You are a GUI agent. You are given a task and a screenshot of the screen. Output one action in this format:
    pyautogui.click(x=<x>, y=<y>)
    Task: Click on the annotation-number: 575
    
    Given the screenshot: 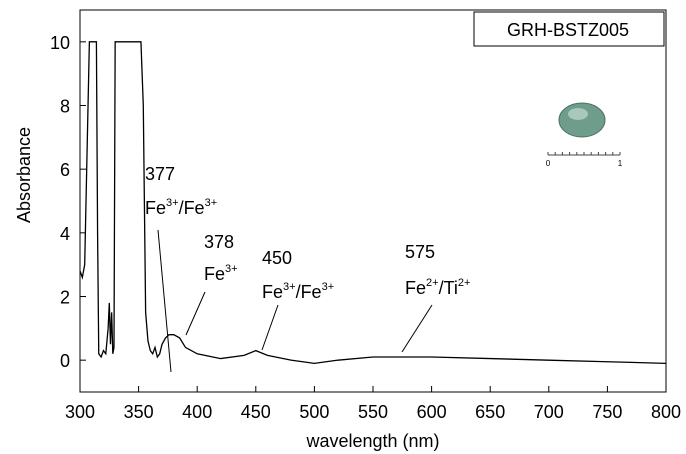 What is the action you would take?
    pyautogui.click(x=420, y=252)
    